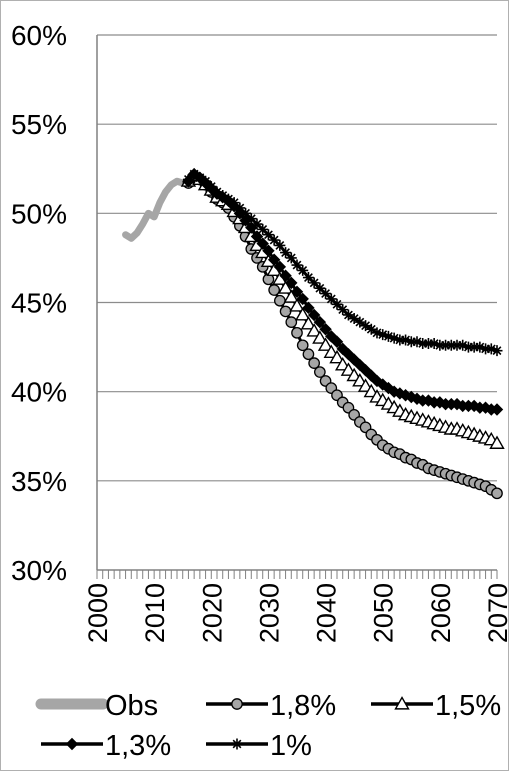 The height and width of the screenshot is (771, 509). I want to click on legend-label-obs: Obs, so click(131, 706).